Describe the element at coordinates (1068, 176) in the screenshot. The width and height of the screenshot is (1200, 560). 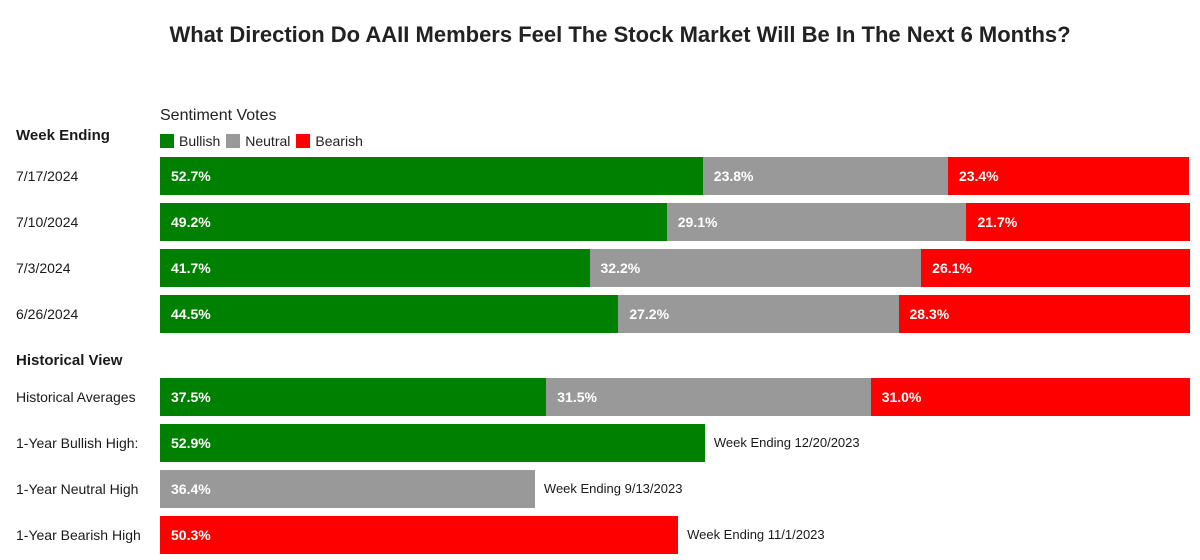
I see `bar-segment-bearish-week-1: 23.4%` at that location.